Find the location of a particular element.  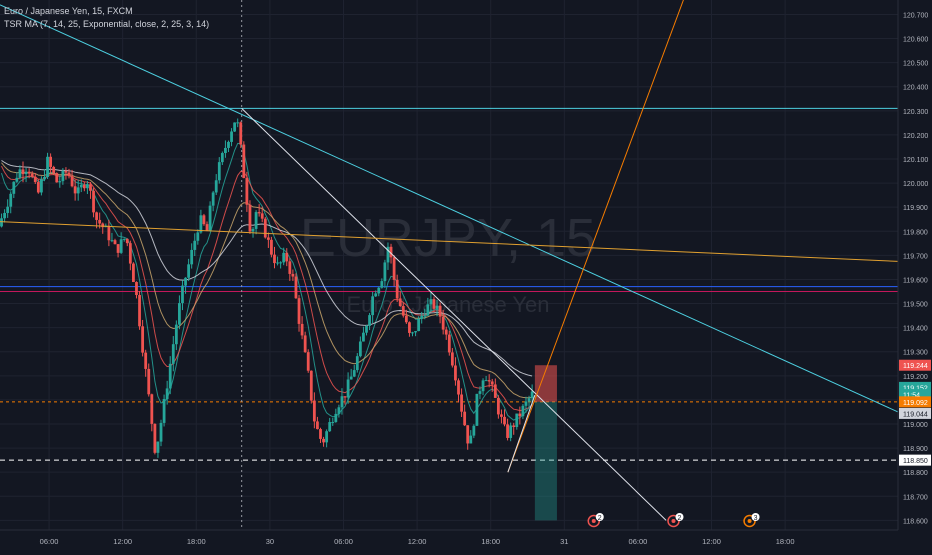

short-position-tool is located at coordinates (545, 443).